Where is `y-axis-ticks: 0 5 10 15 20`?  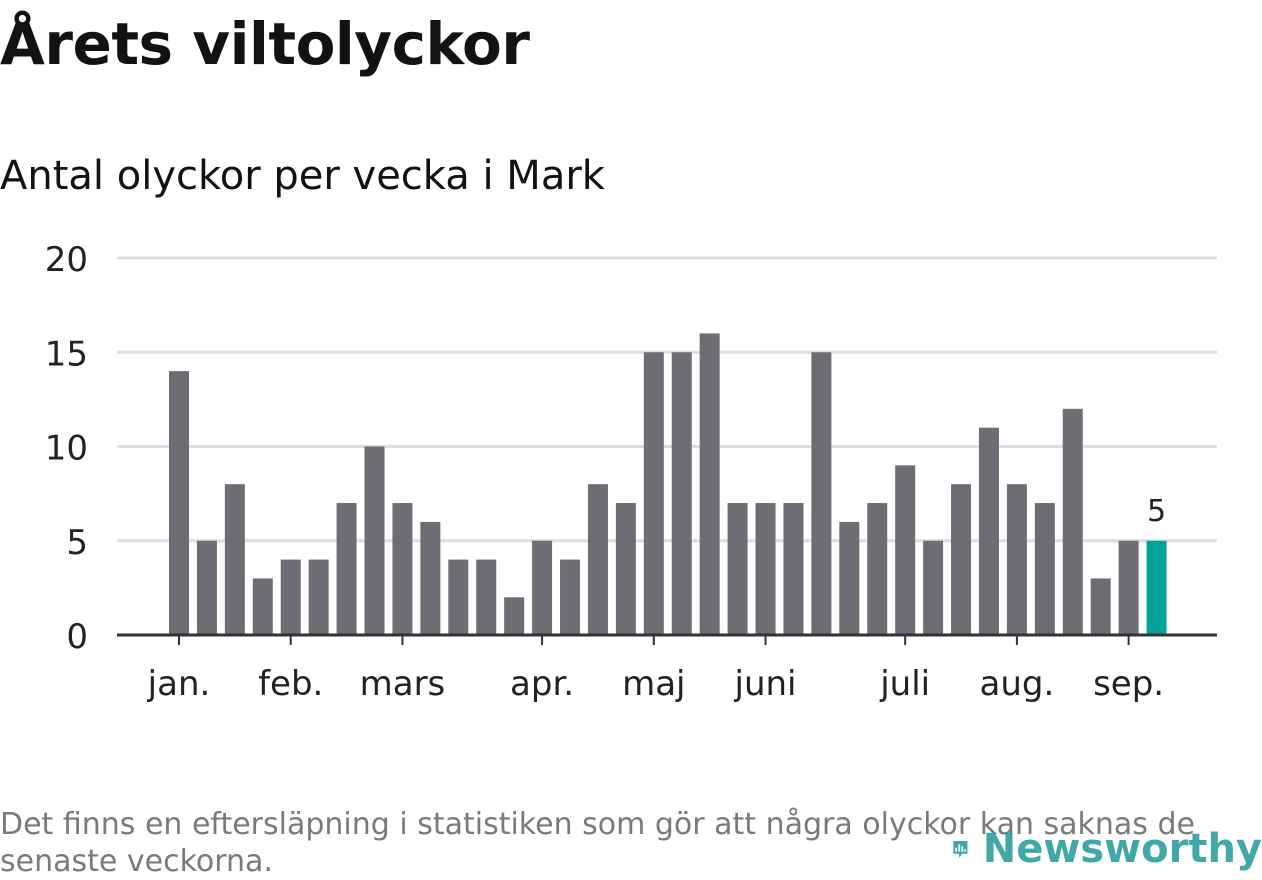
y-axis-ticks: 0 5 10 15 20 is located at coordinates (66, 448).